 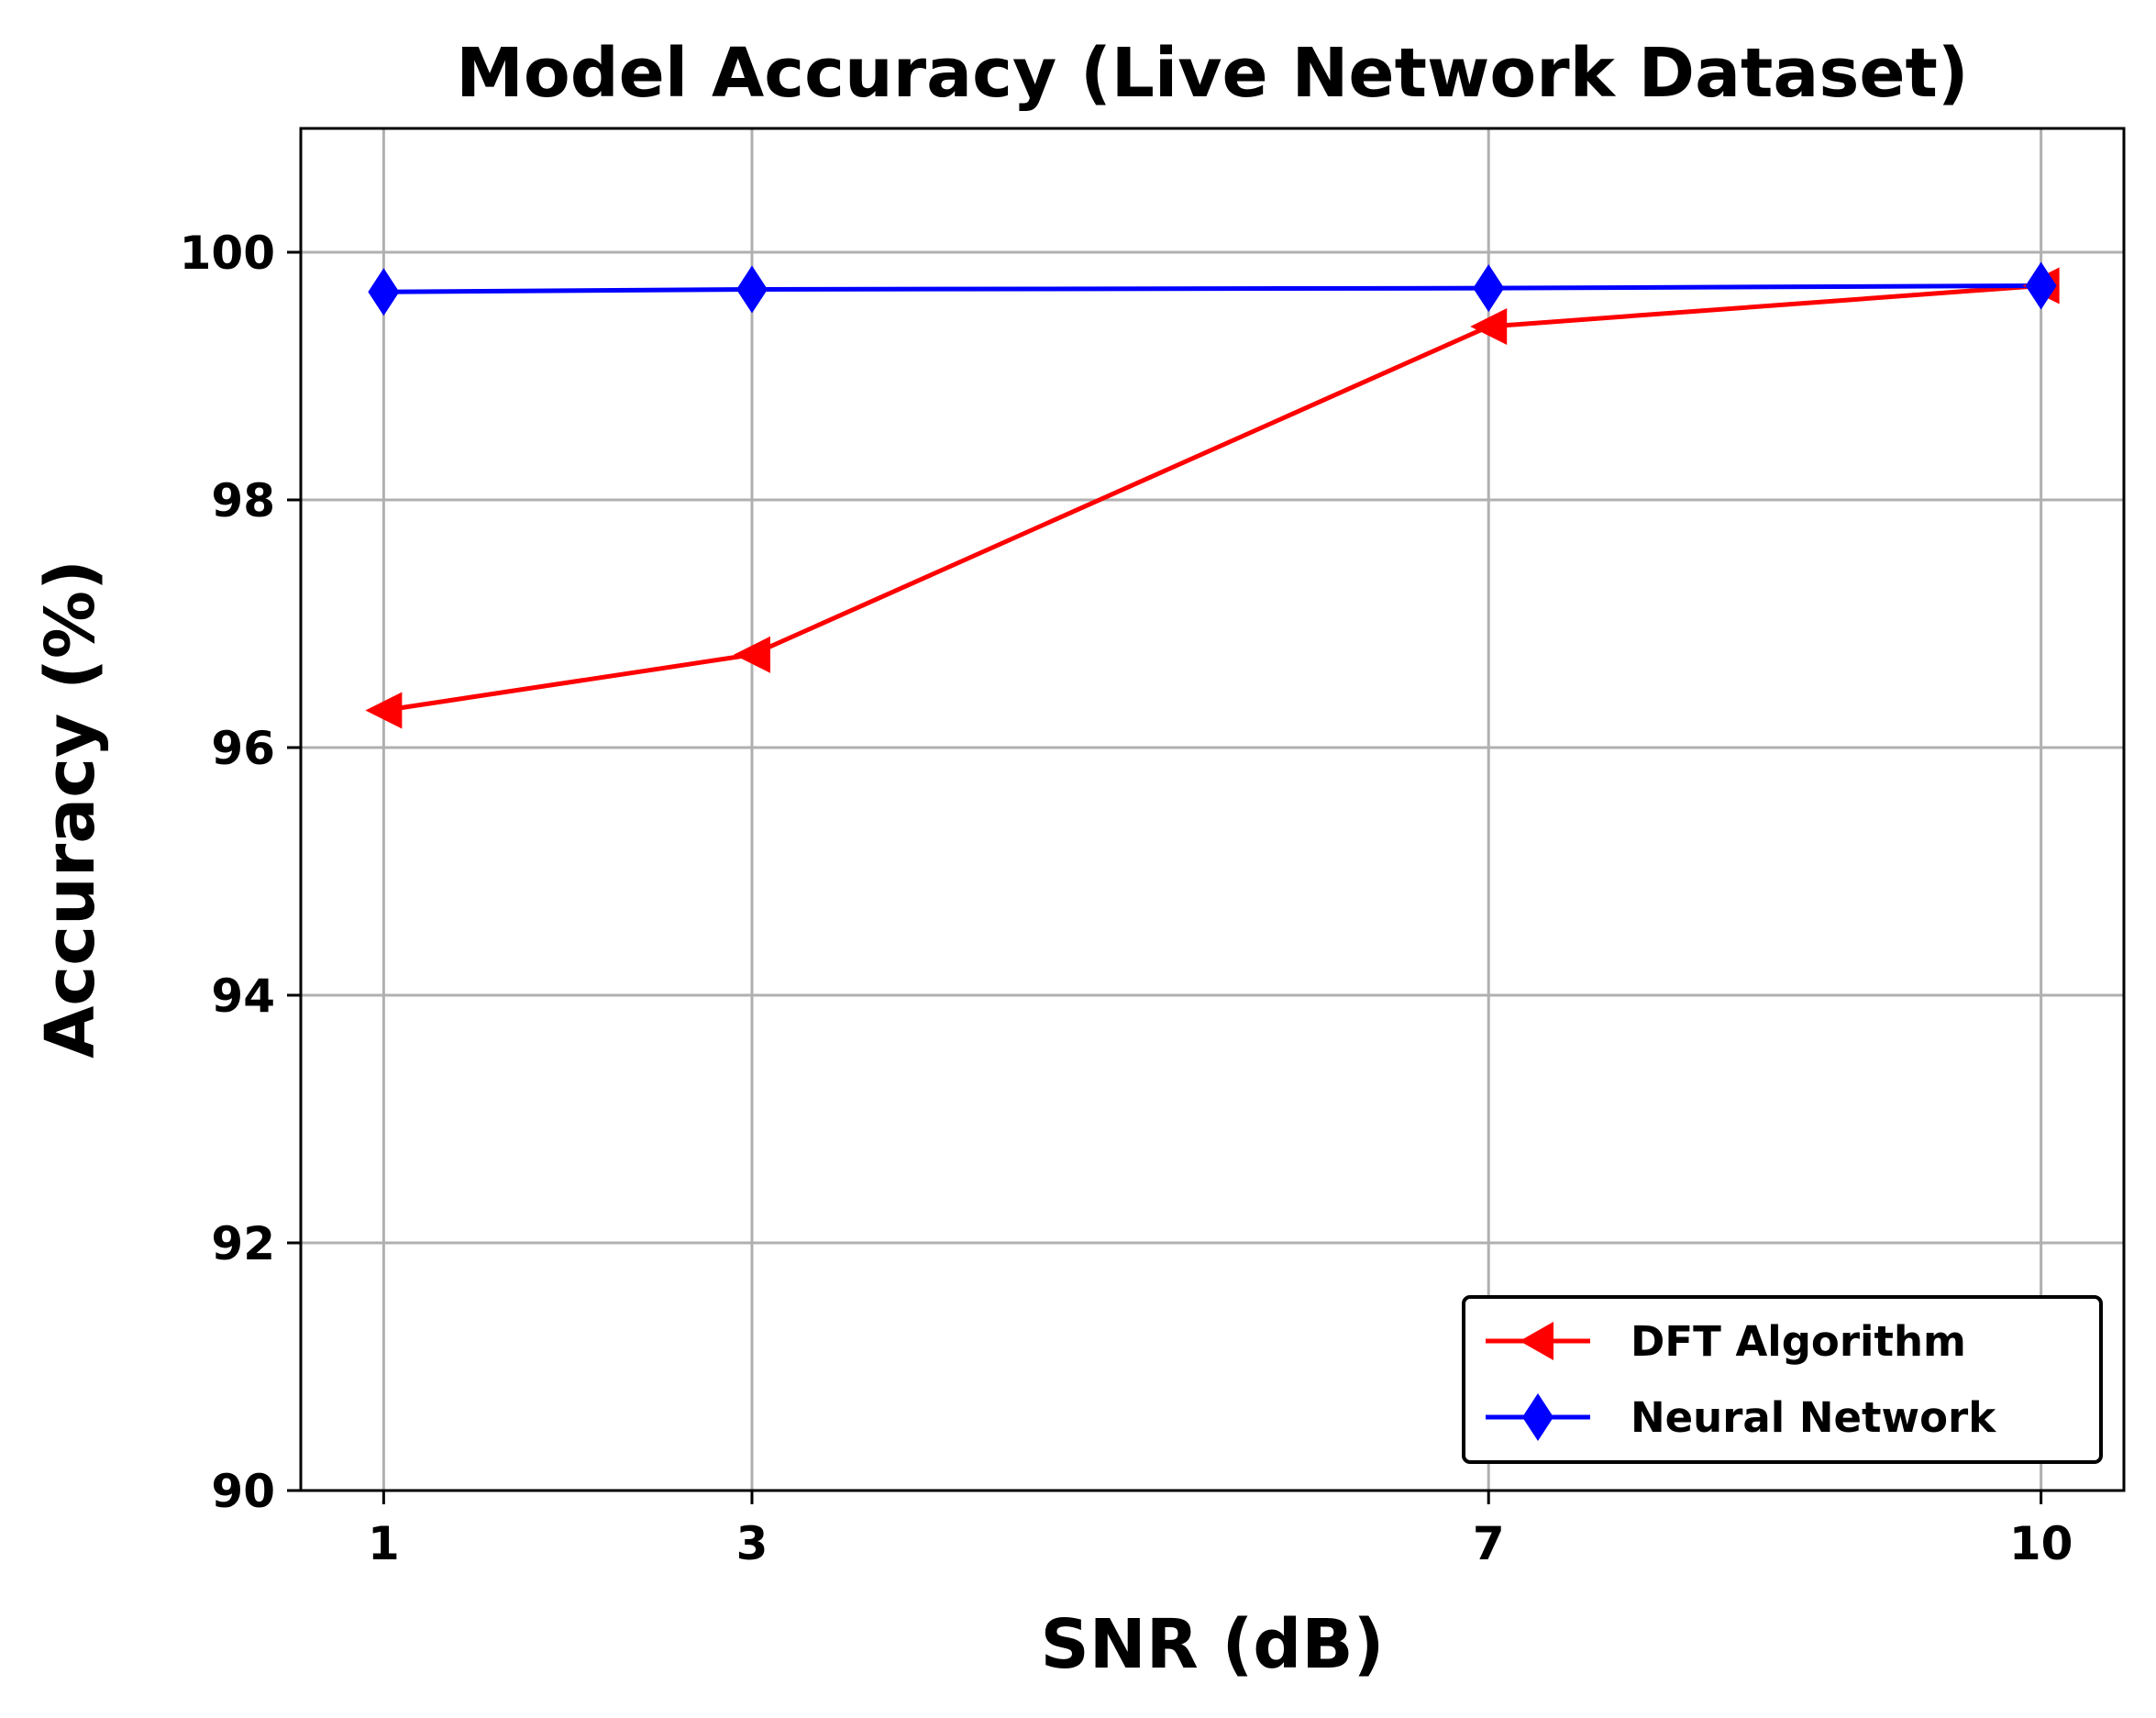 I want to click on legend-label-dft: DFT Algorithm, so click(x=1799, y=1341).